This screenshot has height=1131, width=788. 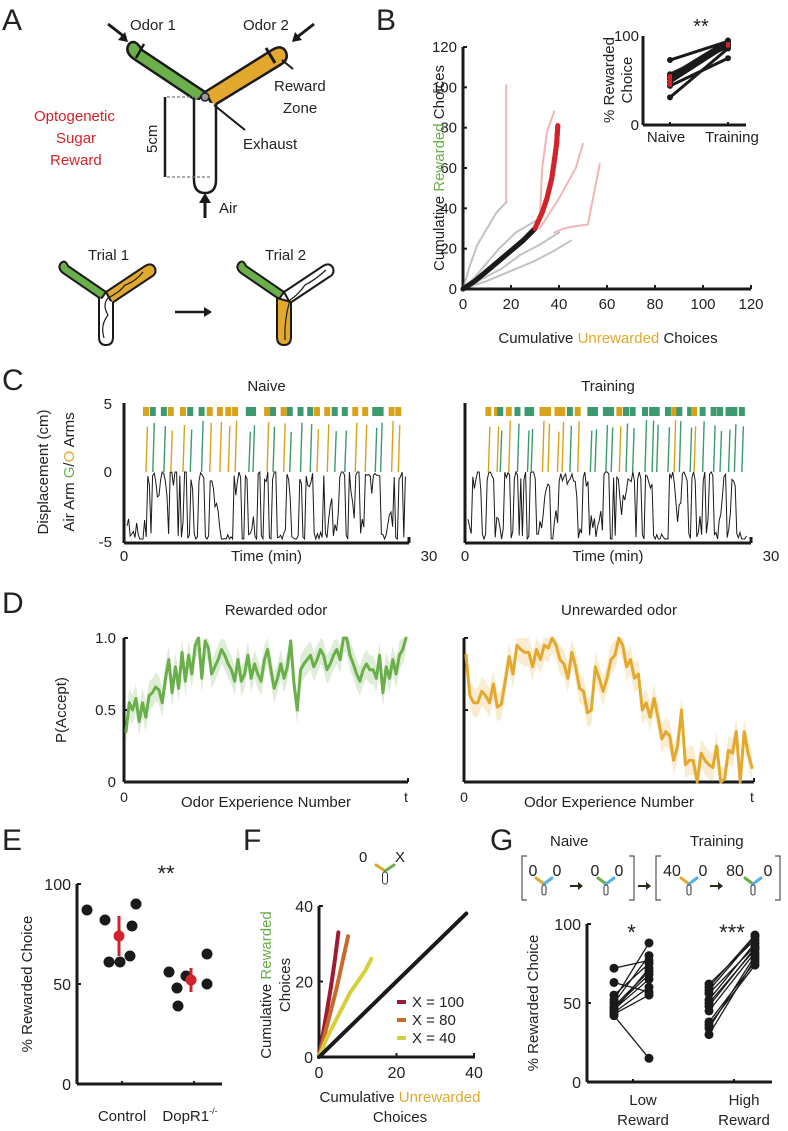 What do you see at coordinates (12, 20) in the screenshot?
I see `panel-label-a: A` at bounding box center [12, 20].